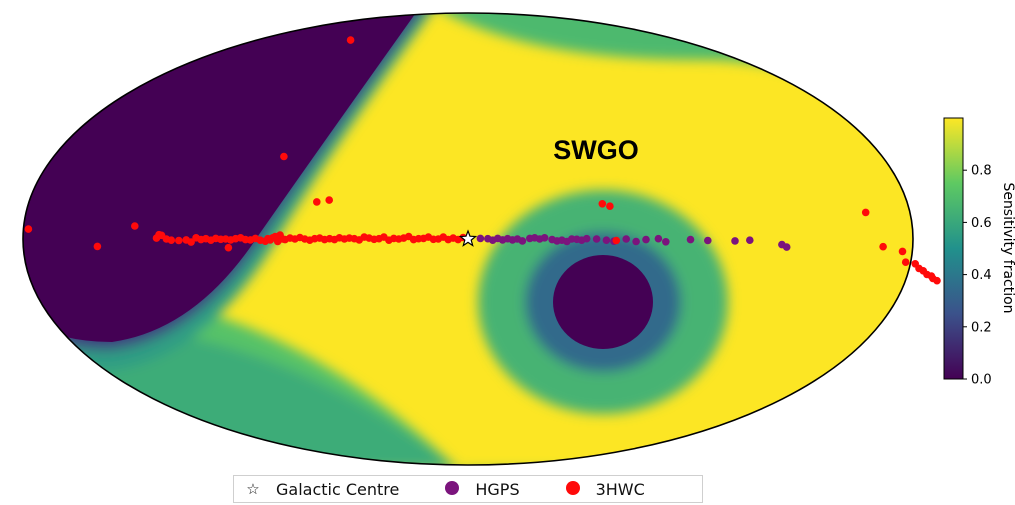  I want to click on legend-label-hgps: HGPS, so click(497, 489).